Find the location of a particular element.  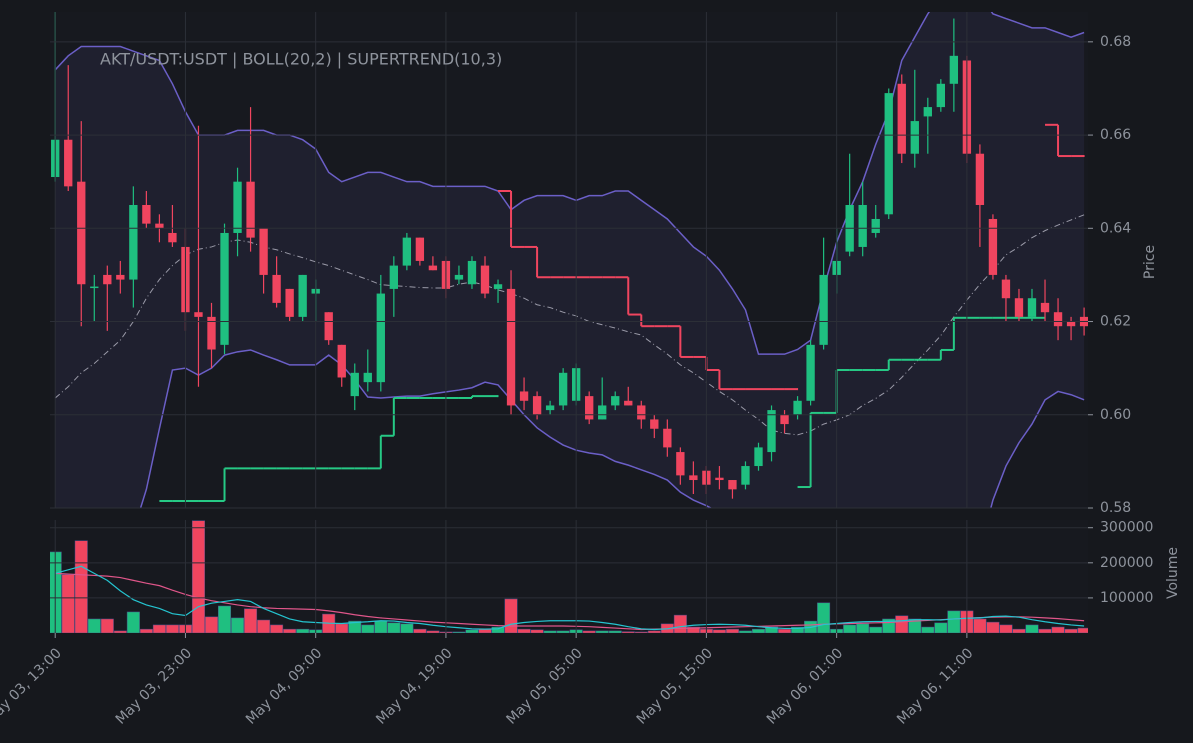

y-tick-label: 0.66 is located at coordinates (1115, 135).